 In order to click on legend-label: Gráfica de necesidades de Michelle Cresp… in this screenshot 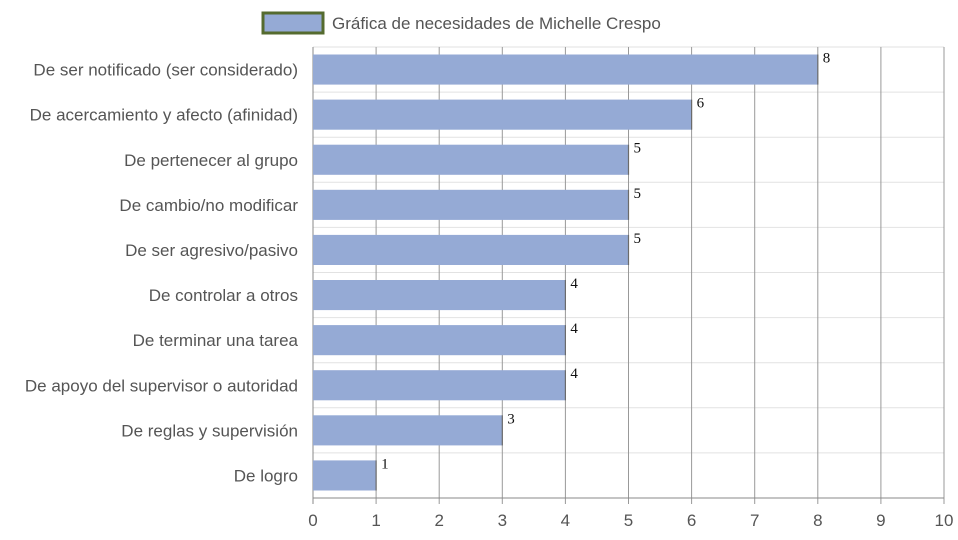, I will do `click(496, 23)`.